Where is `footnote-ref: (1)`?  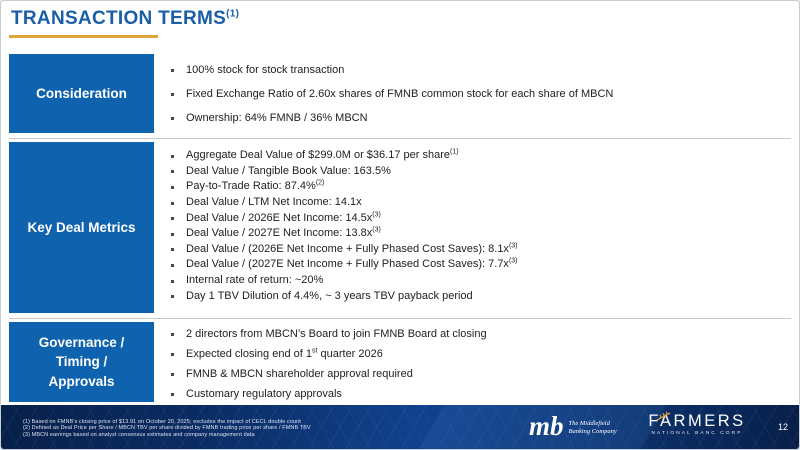
footnote-ref: (1) is located at coordinates (454, 152).